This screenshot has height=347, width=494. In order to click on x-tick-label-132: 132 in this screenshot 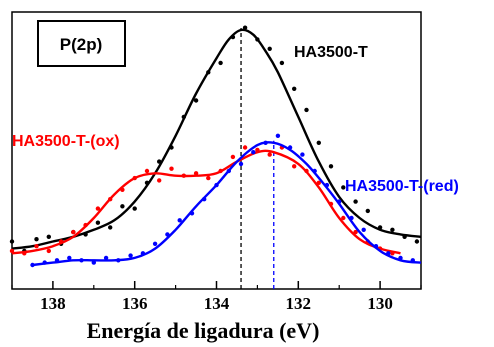, I will do `click(299, 303)`.